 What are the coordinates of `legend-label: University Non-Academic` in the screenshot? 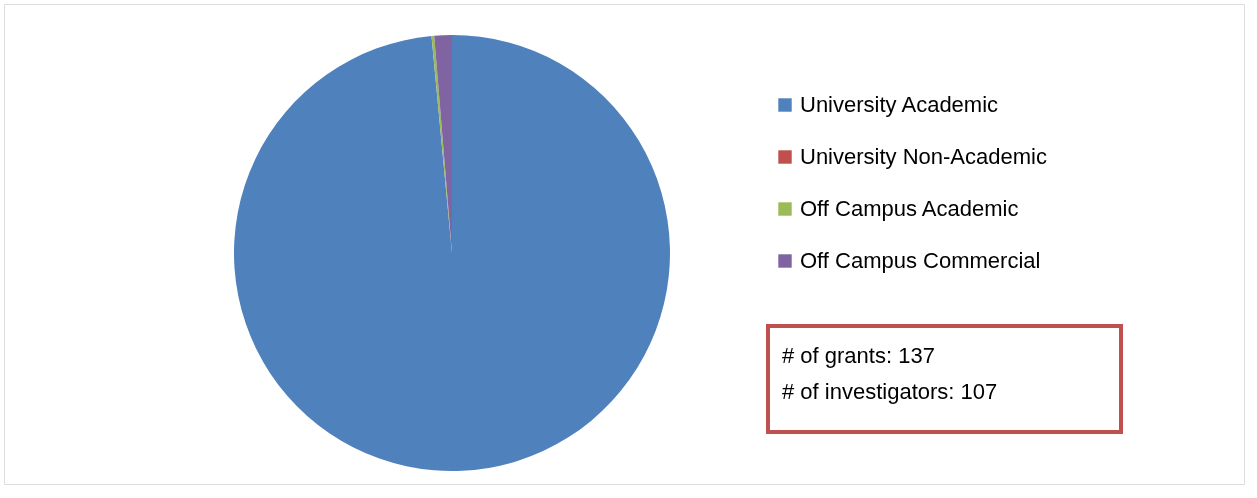 It's located at (923, 156).